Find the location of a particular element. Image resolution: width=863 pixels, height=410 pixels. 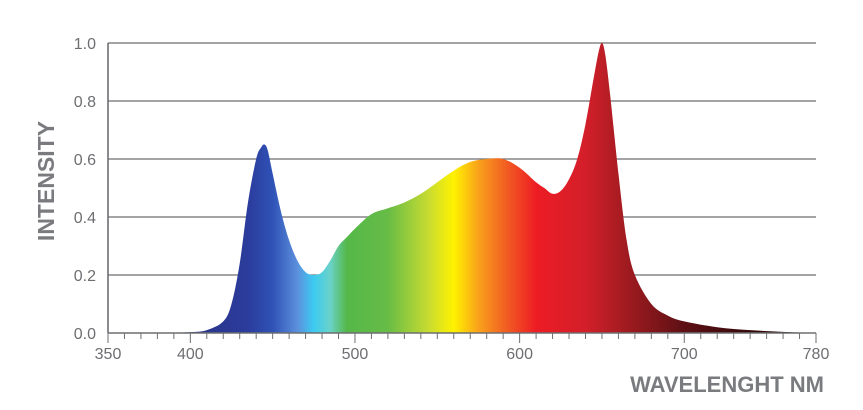

x-tick-label: 780 is located at coordinates (816, 354).